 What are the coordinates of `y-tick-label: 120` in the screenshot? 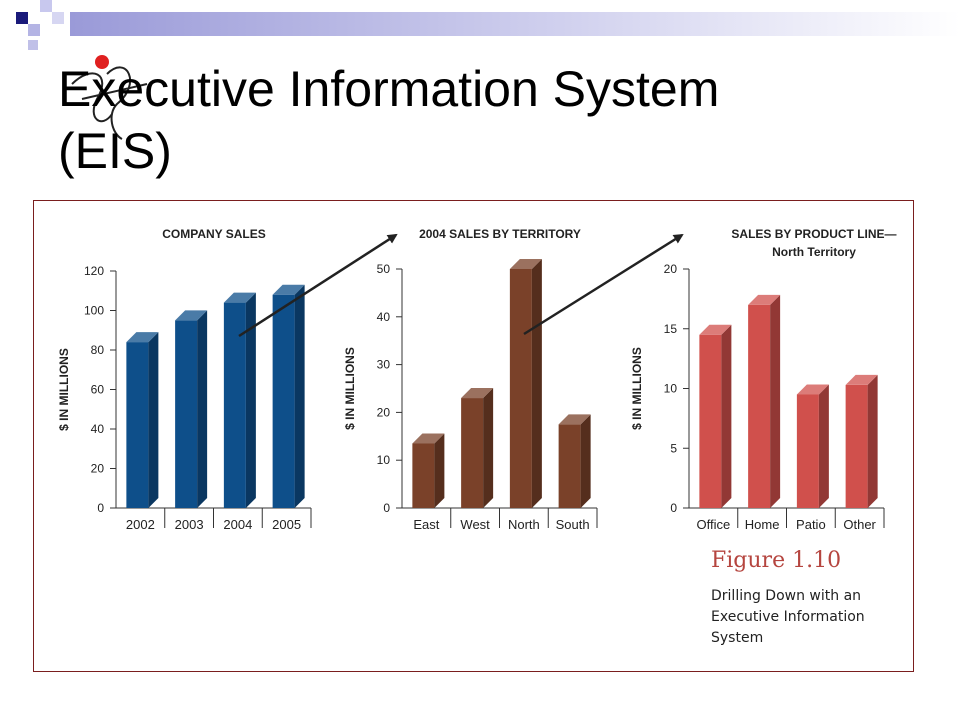 It's located at (94, 271).